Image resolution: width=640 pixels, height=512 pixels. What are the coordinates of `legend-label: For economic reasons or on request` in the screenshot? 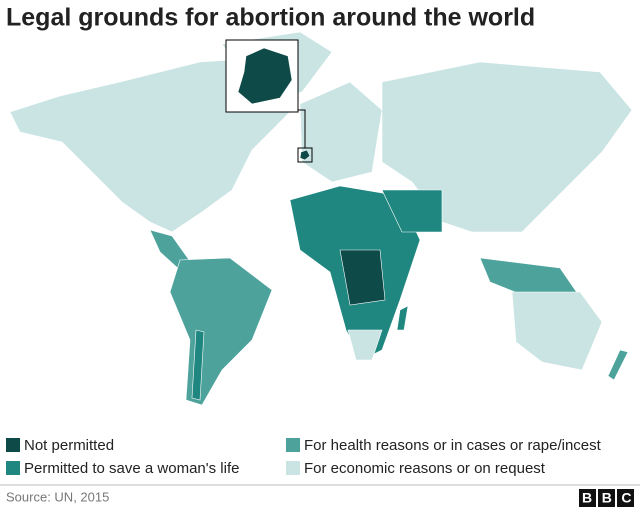 It's located at (425, 468).